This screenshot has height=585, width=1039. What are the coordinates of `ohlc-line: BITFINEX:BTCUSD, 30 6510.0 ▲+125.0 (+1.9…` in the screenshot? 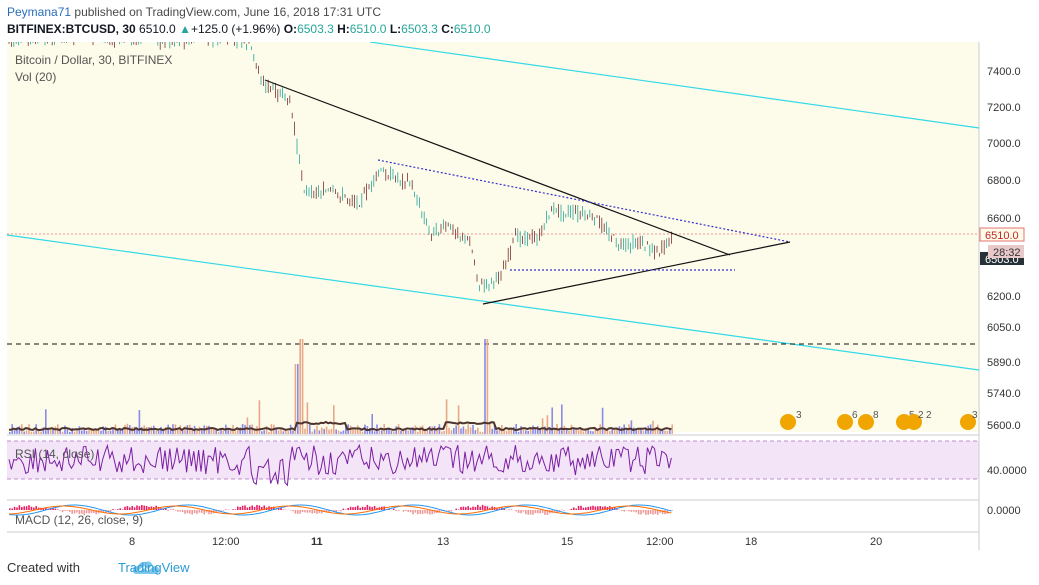 It's located at (249, 29).